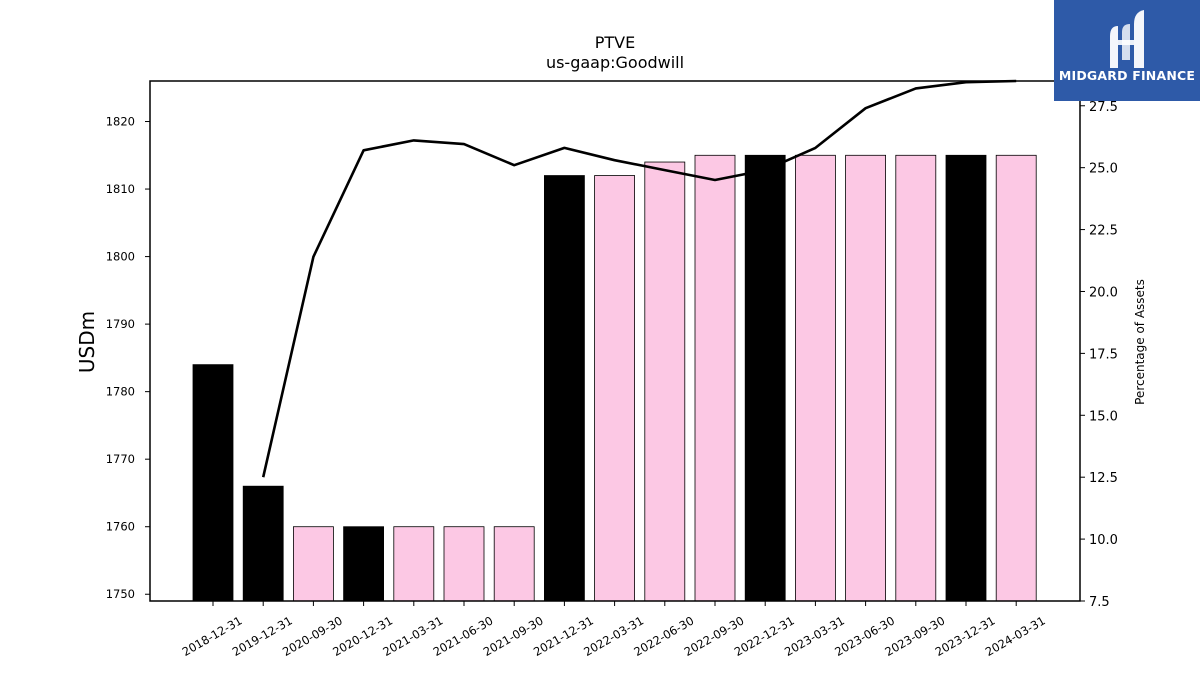 The height and width of the screenshot is (675, 1200). Describe the element at coordinates (120, 392) in the screenshot. I see `y-tick-label: 1780` at that location.